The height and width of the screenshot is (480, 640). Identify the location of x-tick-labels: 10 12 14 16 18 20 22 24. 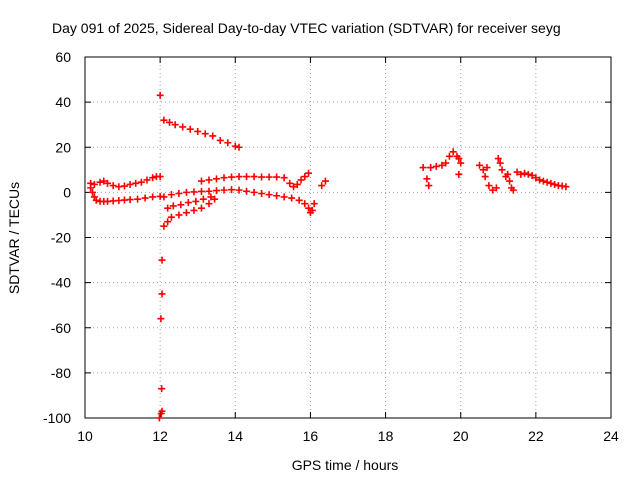
(348, 436).